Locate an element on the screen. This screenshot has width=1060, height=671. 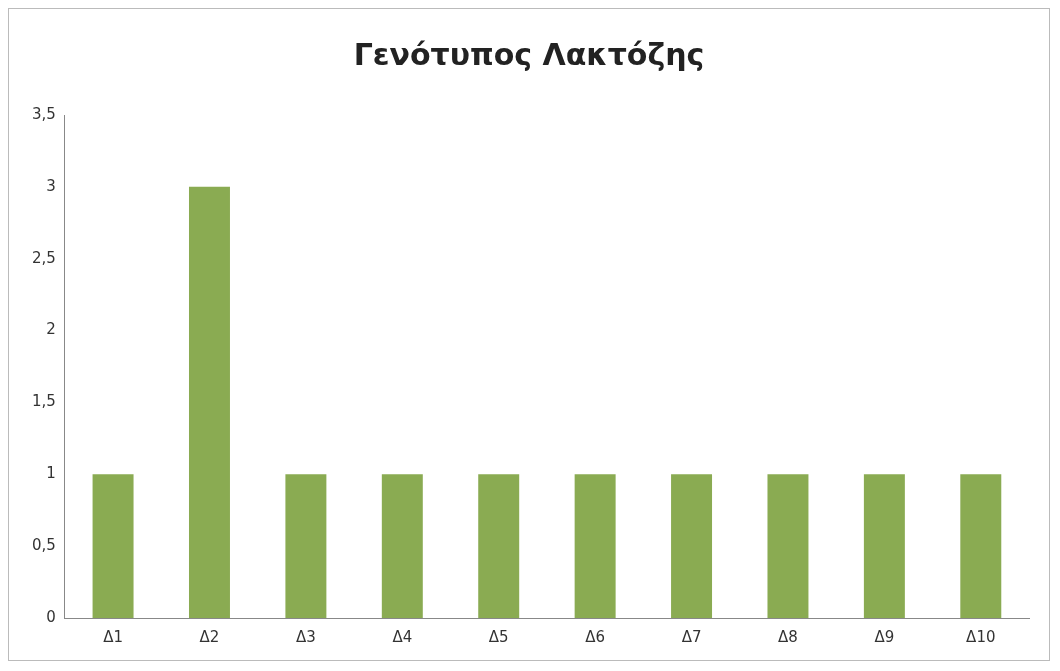
y-tick-label: 1,5 is located at coordinates (44, 401).